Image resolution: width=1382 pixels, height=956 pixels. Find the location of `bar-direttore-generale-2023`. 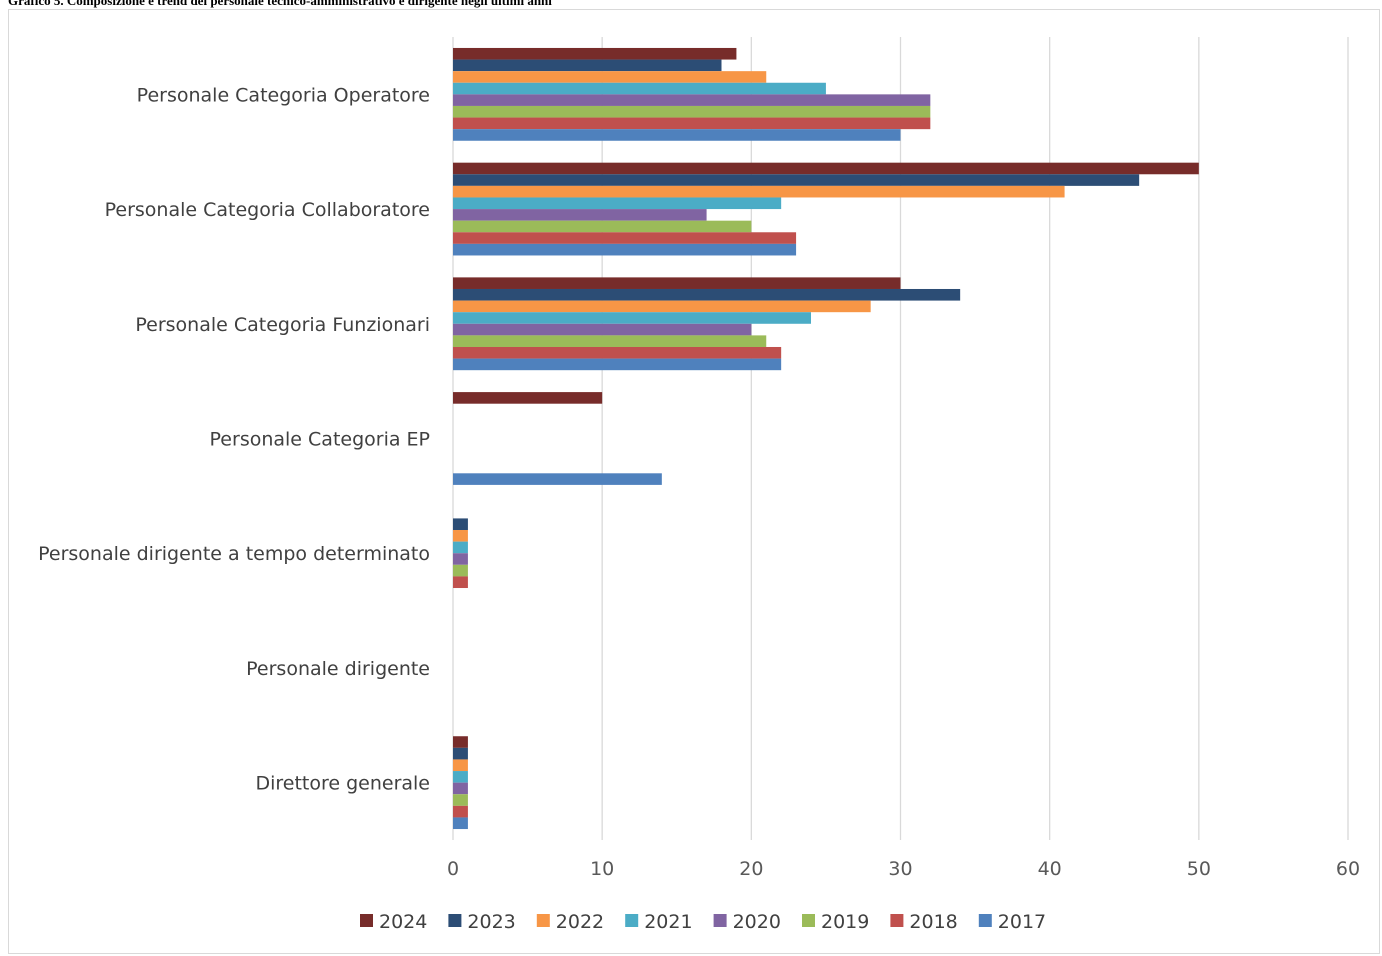

bar-direttore-generale-2023 is located at coordinates (460, 753).